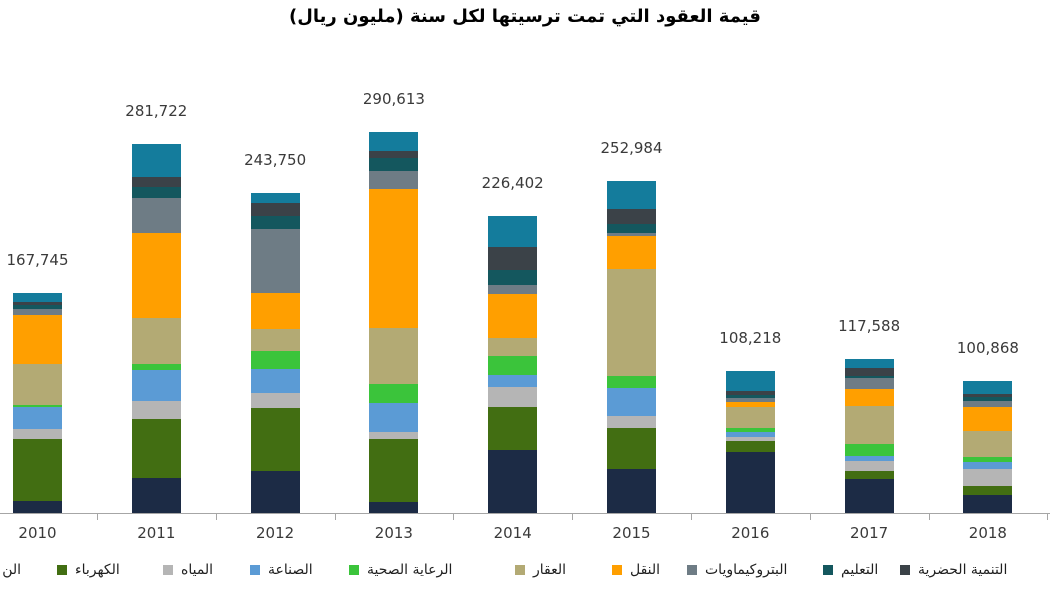 The height and width of the screenshot is (600, 1050). What do you see at coordinates (512, 183) in the screenshot?
I see `total-label: 226,402` at bounding box center [512, 183].